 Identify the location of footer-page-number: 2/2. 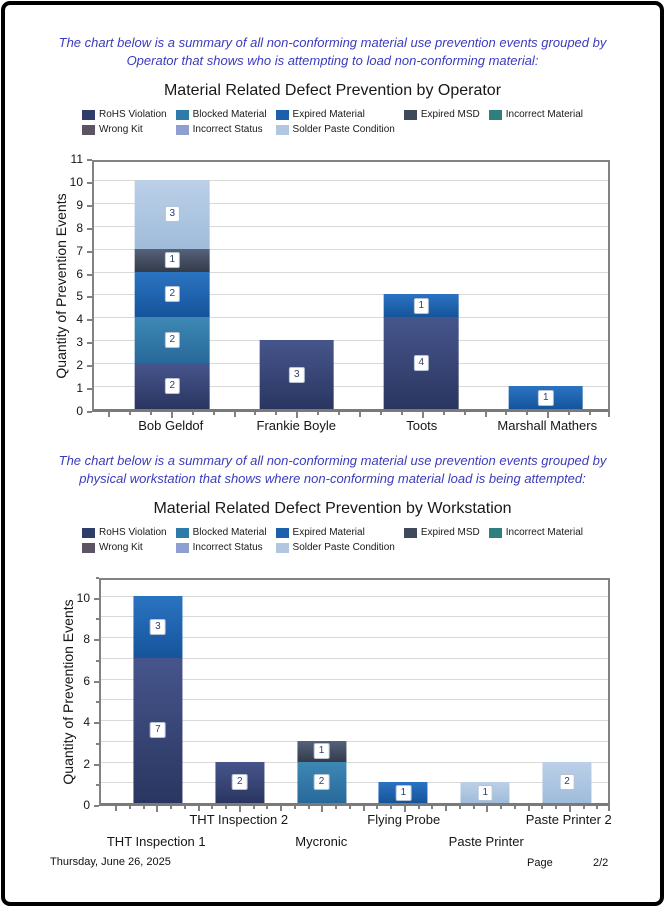
(601, 863).